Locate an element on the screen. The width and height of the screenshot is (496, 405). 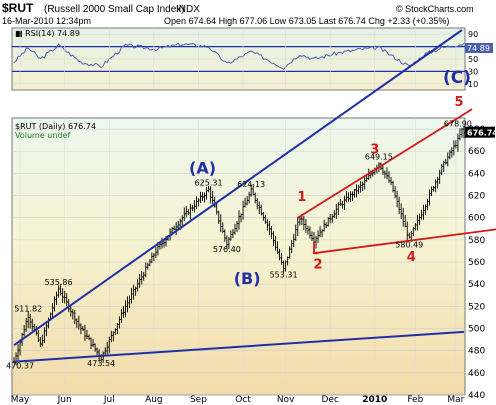
watermark: © StockCharts.com is located at coordinates (435, 9).